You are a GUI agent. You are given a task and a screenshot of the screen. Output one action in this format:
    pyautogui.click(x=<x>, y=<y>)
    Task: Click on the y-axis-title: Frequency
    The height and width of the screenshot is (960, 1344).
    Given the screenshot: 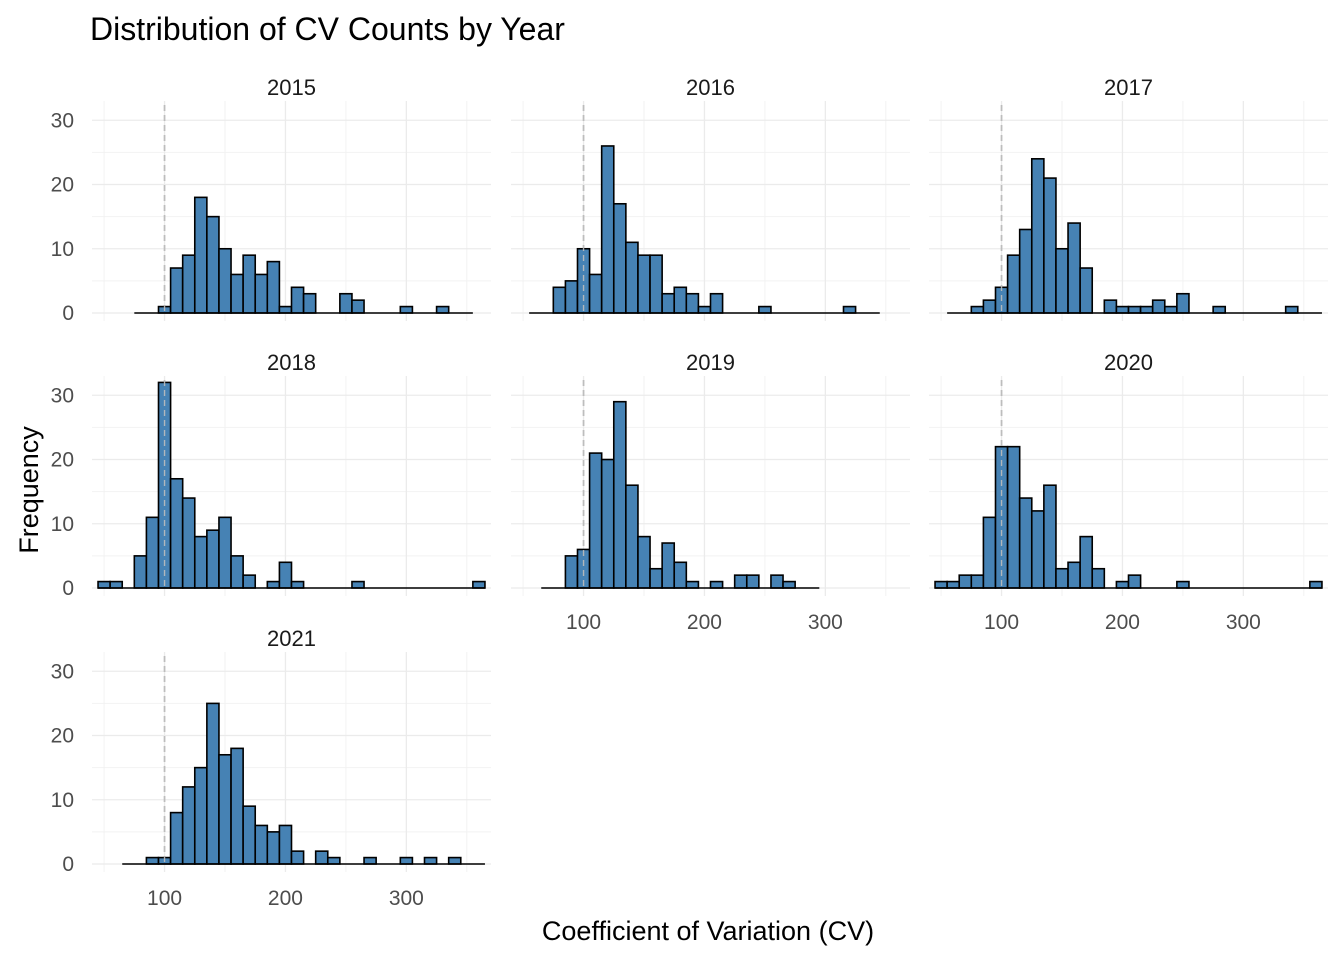 What is the action you would take?
    pyautogui.click(x=29, y=490)
    